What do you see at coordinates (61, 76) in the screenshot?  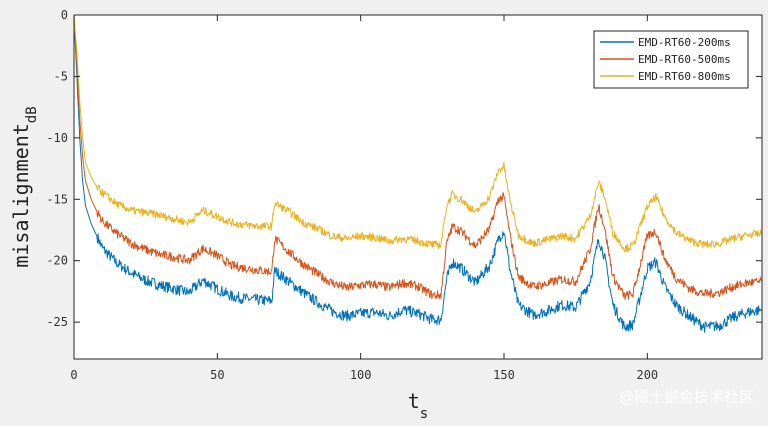 I see `y-tick-label: -5` at bounding box center [61, 76].